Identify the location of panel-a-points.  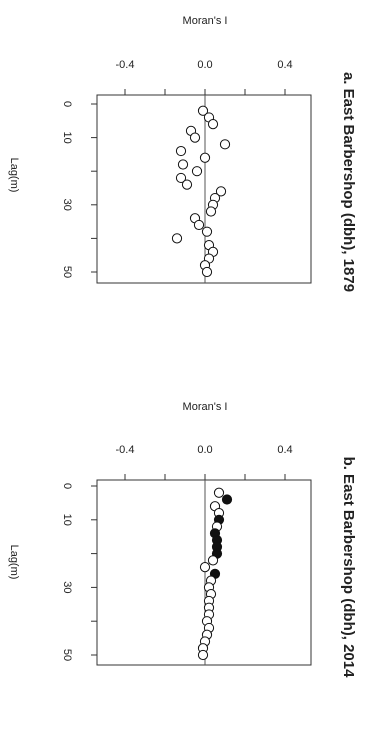
(201, 191).